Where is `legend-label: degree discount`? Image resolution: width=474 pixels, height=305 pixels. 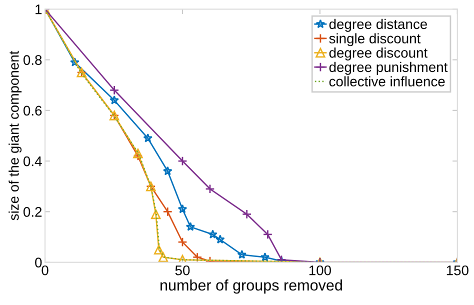
legend-label: degree discount is located at coordinates (378, 54).